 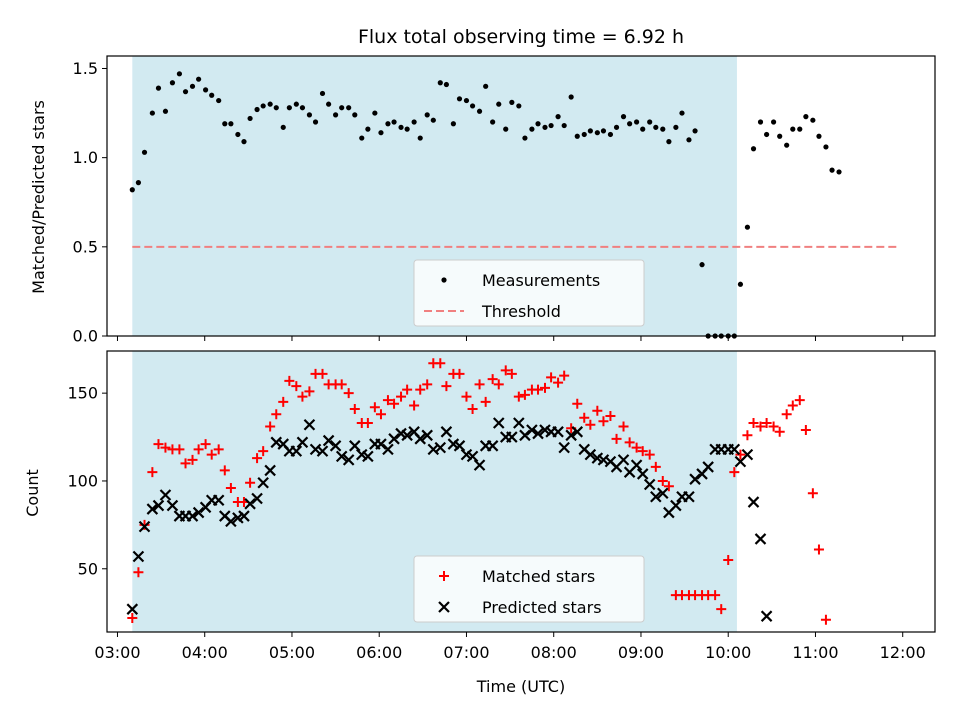 What do you see at coordinates (32, 493) in the screenshot?
I see `bottom-y-axis-label: Count` at bounding box center [32, 493].